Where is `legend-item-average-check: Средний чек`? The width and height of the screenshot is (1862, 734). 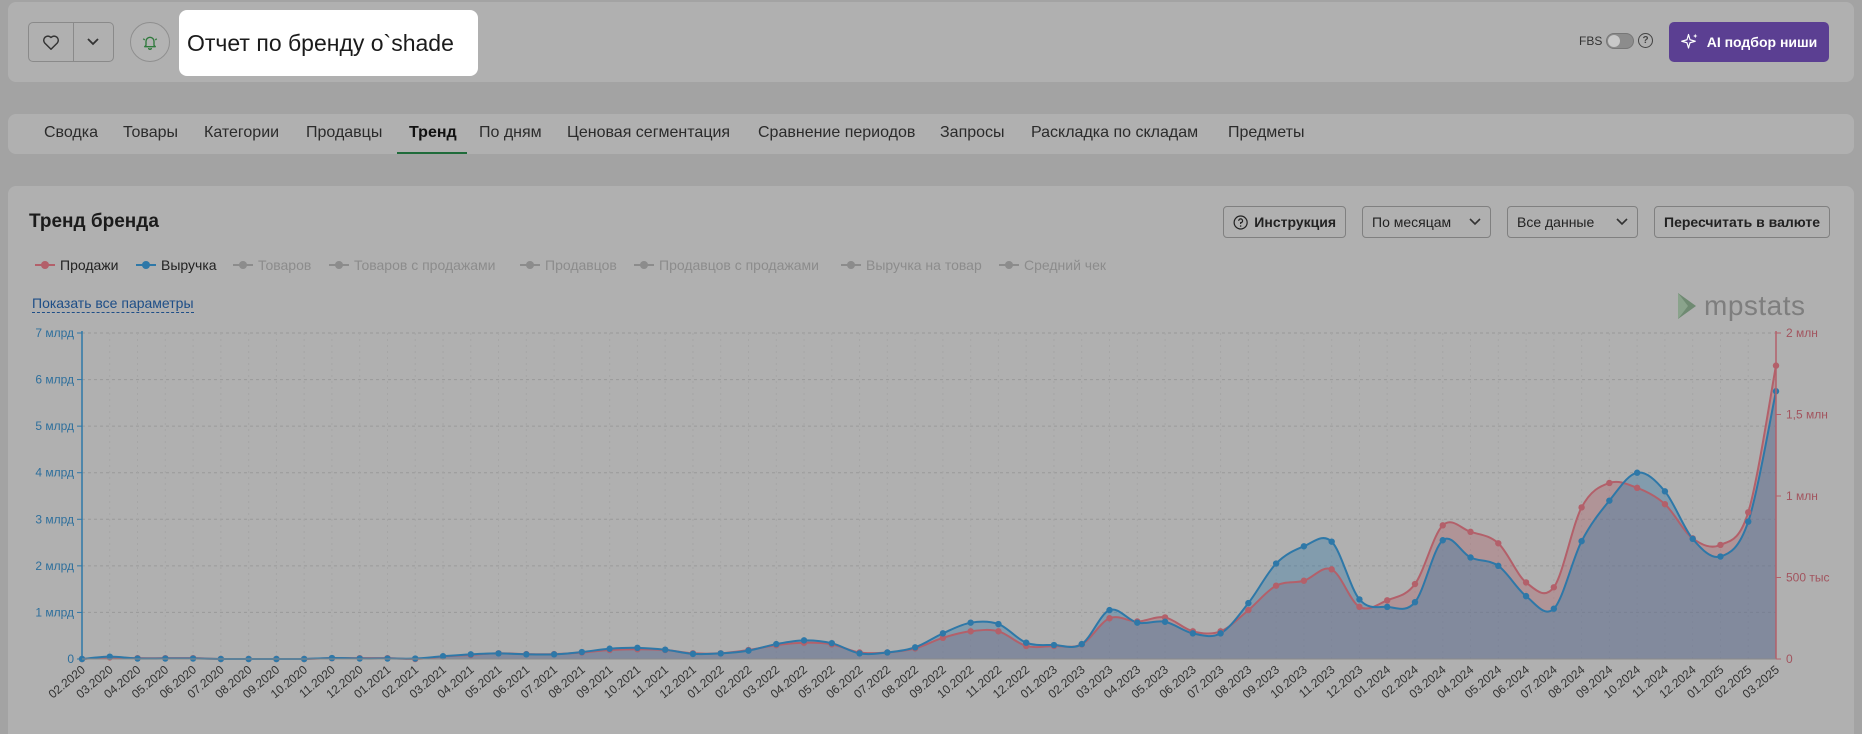 legend-item-average-check: Средний чек is located at coordinates (1052, 265).